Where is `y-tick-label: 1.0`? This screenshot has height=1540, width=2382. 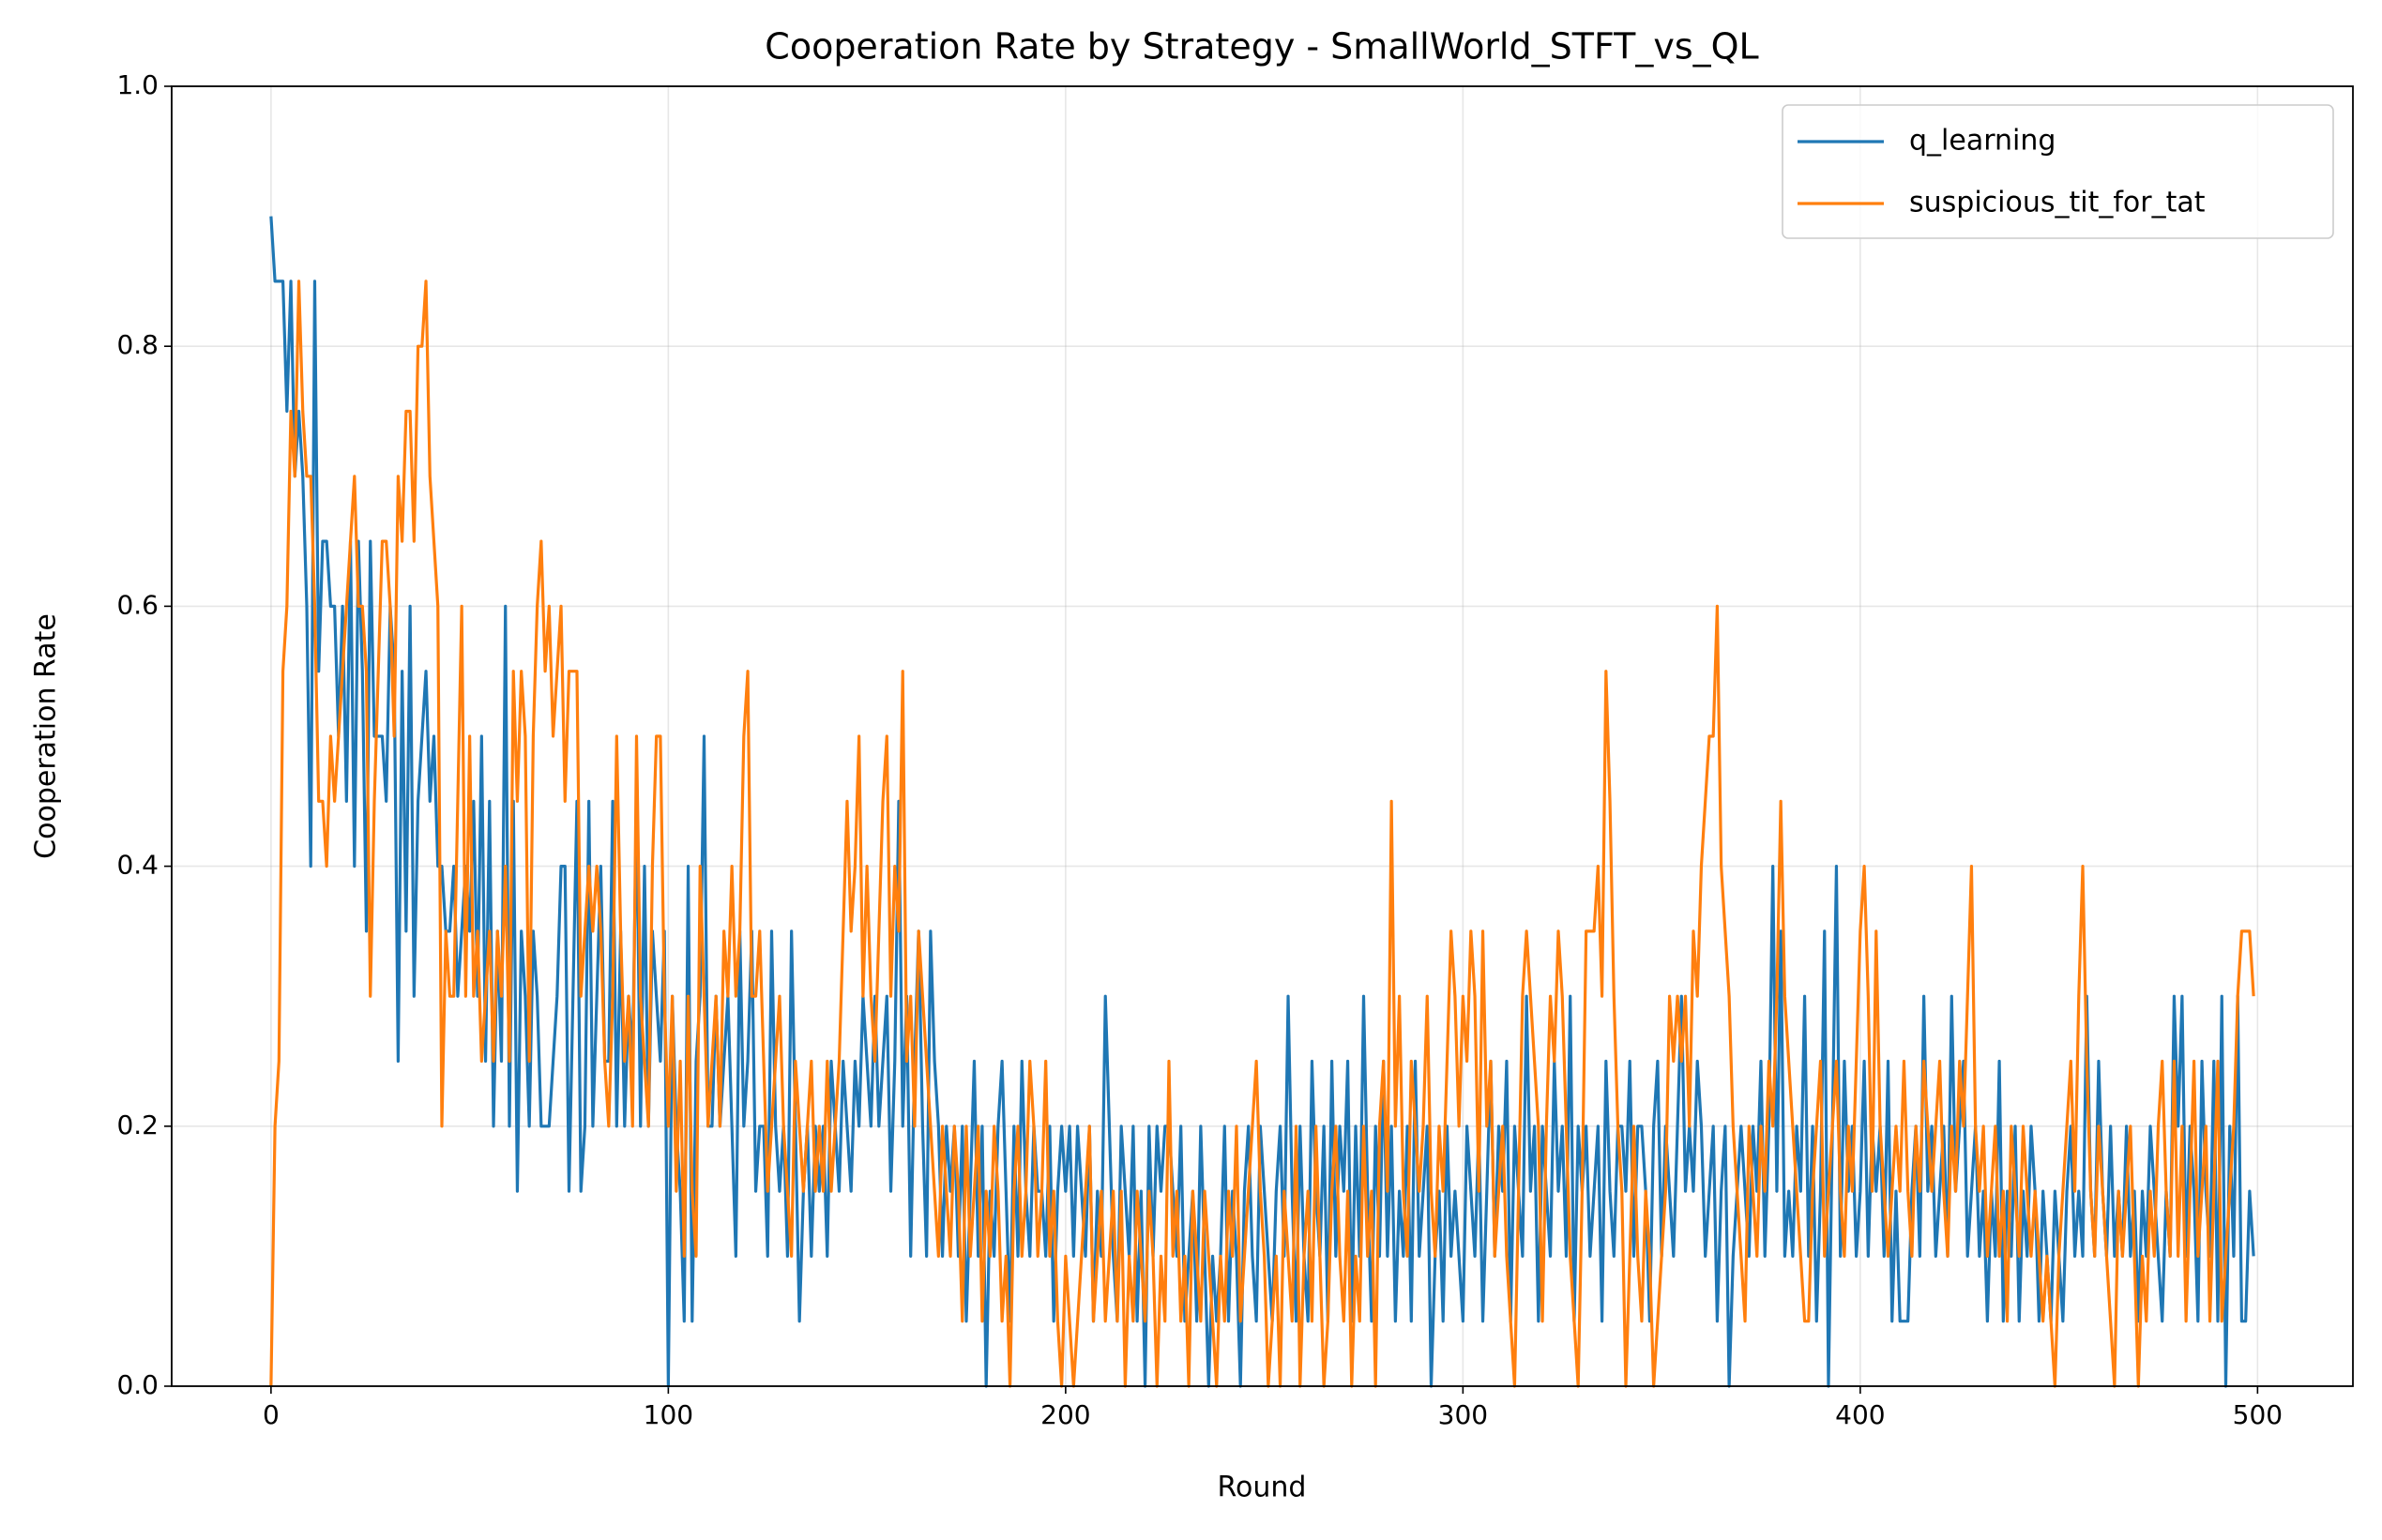
y-tick-label: 1.0 is located at coordinates (137, 84).